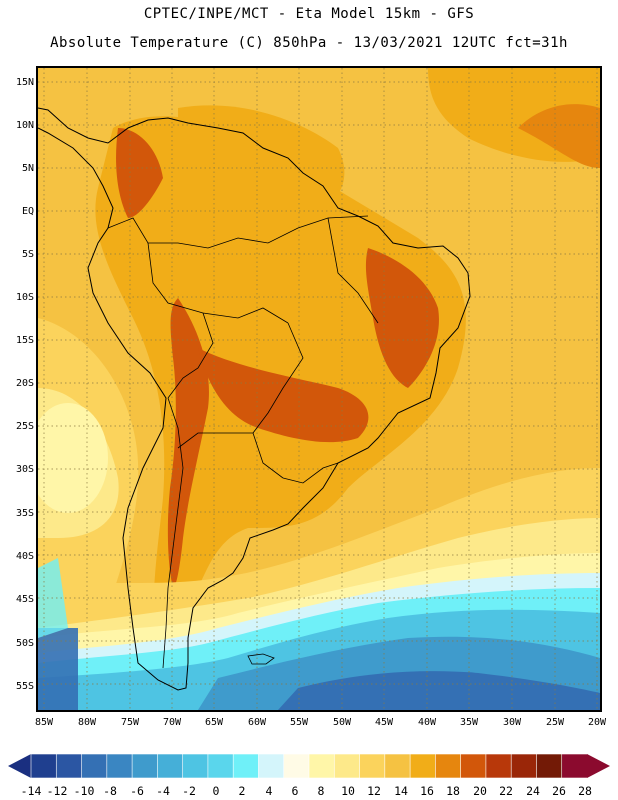  What do you see at coordinates (24, 340) in the screenshot?
I see `lat-label: 15S` at bounding box center [24, 340].